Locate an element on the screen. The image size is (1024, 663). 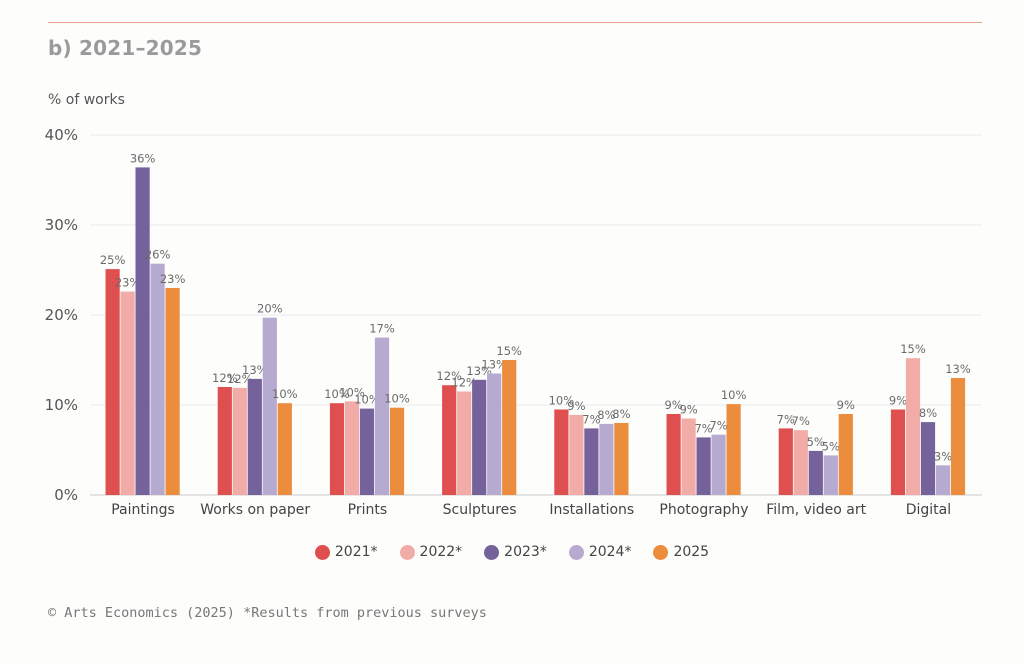
data-label: 26% is located at coordinates (158, 255).